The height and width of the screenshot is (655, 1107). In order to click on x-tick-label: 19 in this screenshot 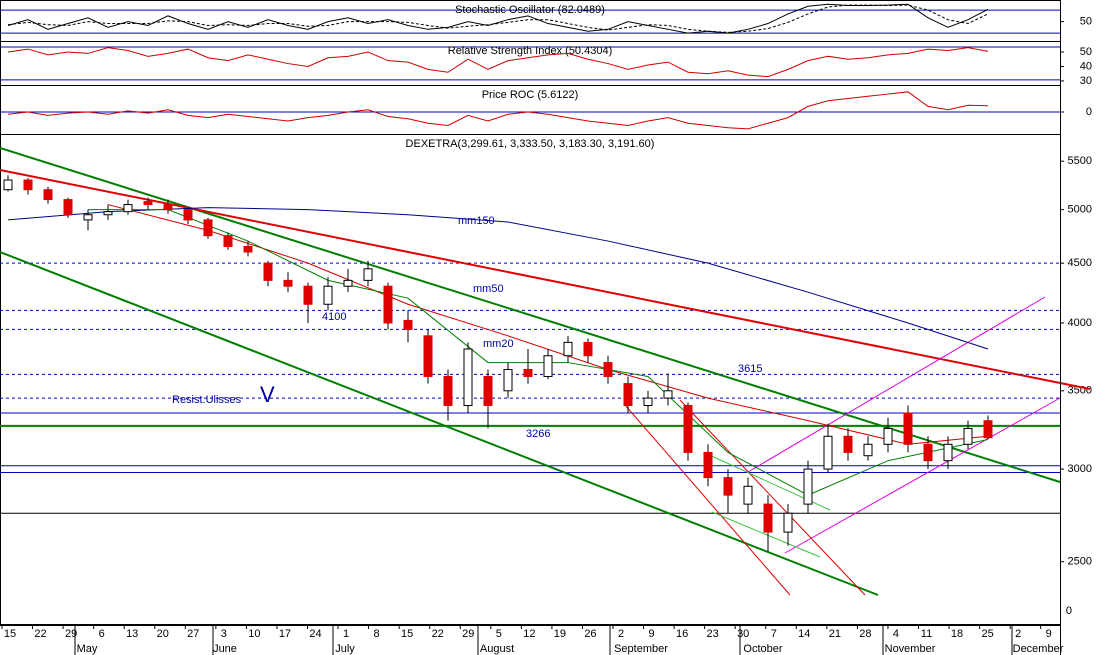, I will do `click(560, 634)`.